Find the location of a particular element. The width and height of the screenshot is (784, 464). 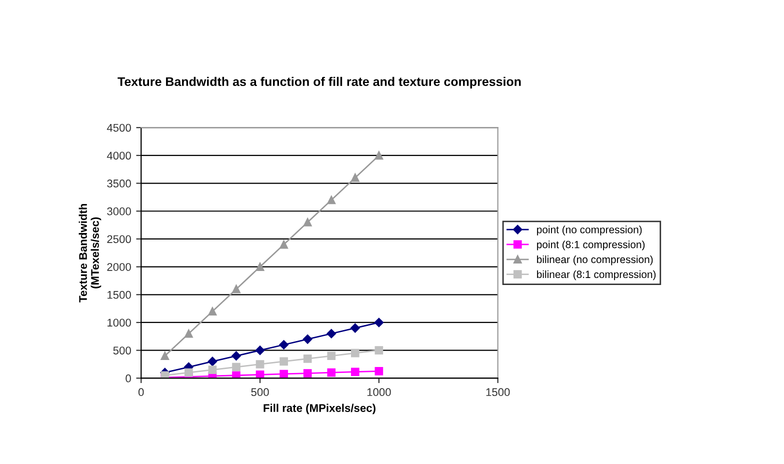

y-tick-label: 0 is located at coordinates (128, 378).